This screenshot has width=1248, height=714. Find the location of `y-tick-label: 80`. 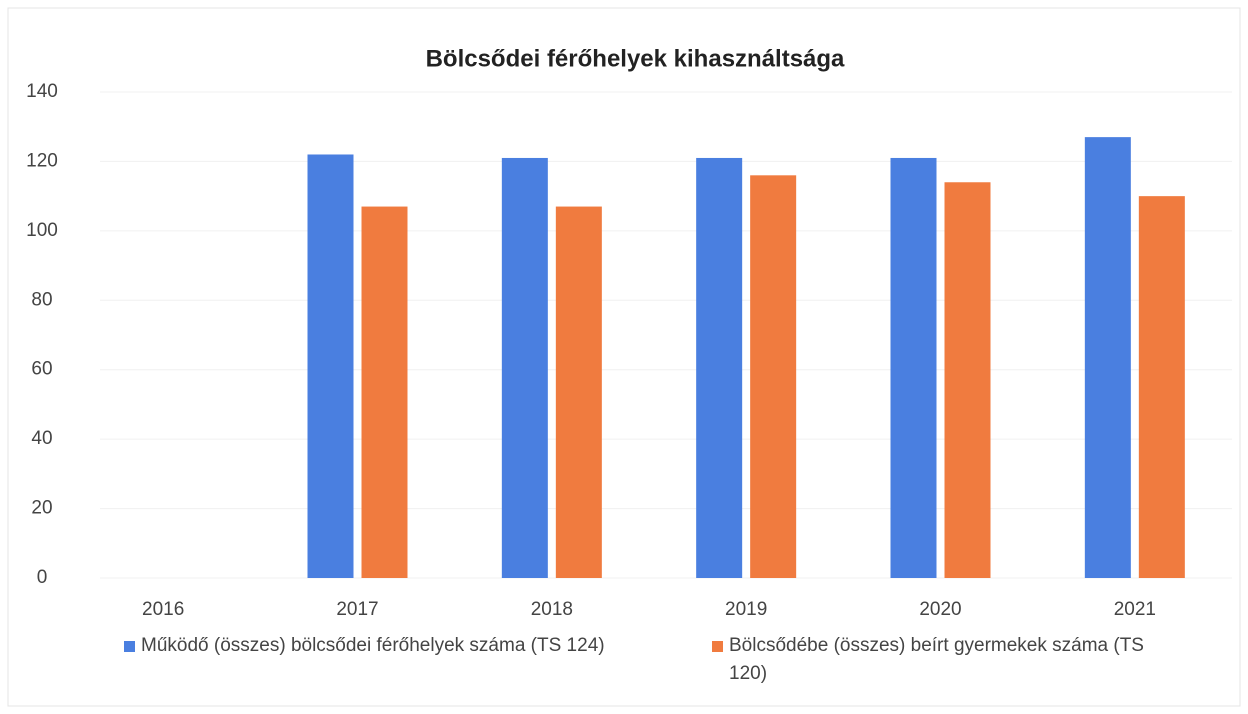

y-tick-label: 80 is located at coordinates (41, 299).